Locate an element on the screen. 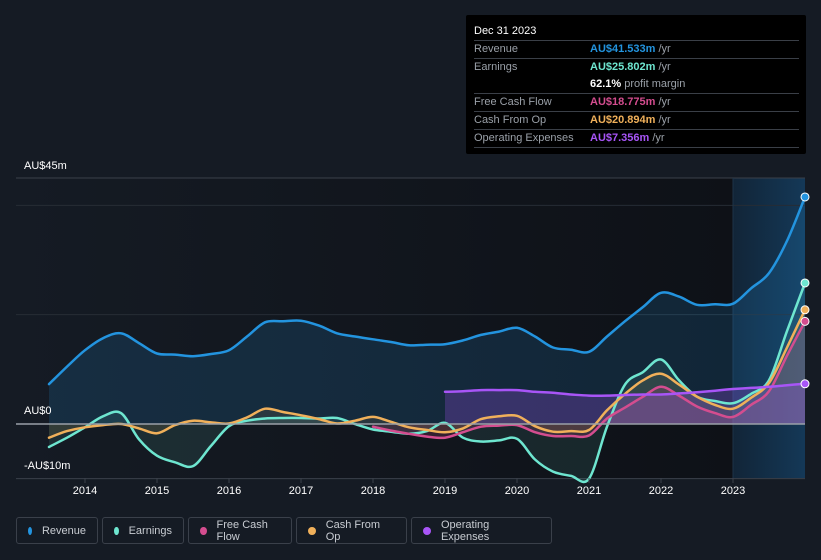 The width and height of the screenshot is (821, 560). legend-label: Revenue is located at coordinates (63, 530).